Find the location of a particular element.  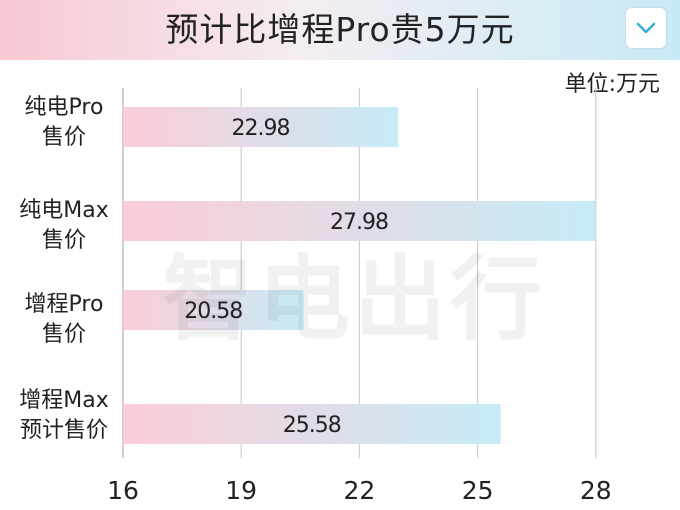

category-label: 纯电Max 售价 is located at coordinates (63, 225).